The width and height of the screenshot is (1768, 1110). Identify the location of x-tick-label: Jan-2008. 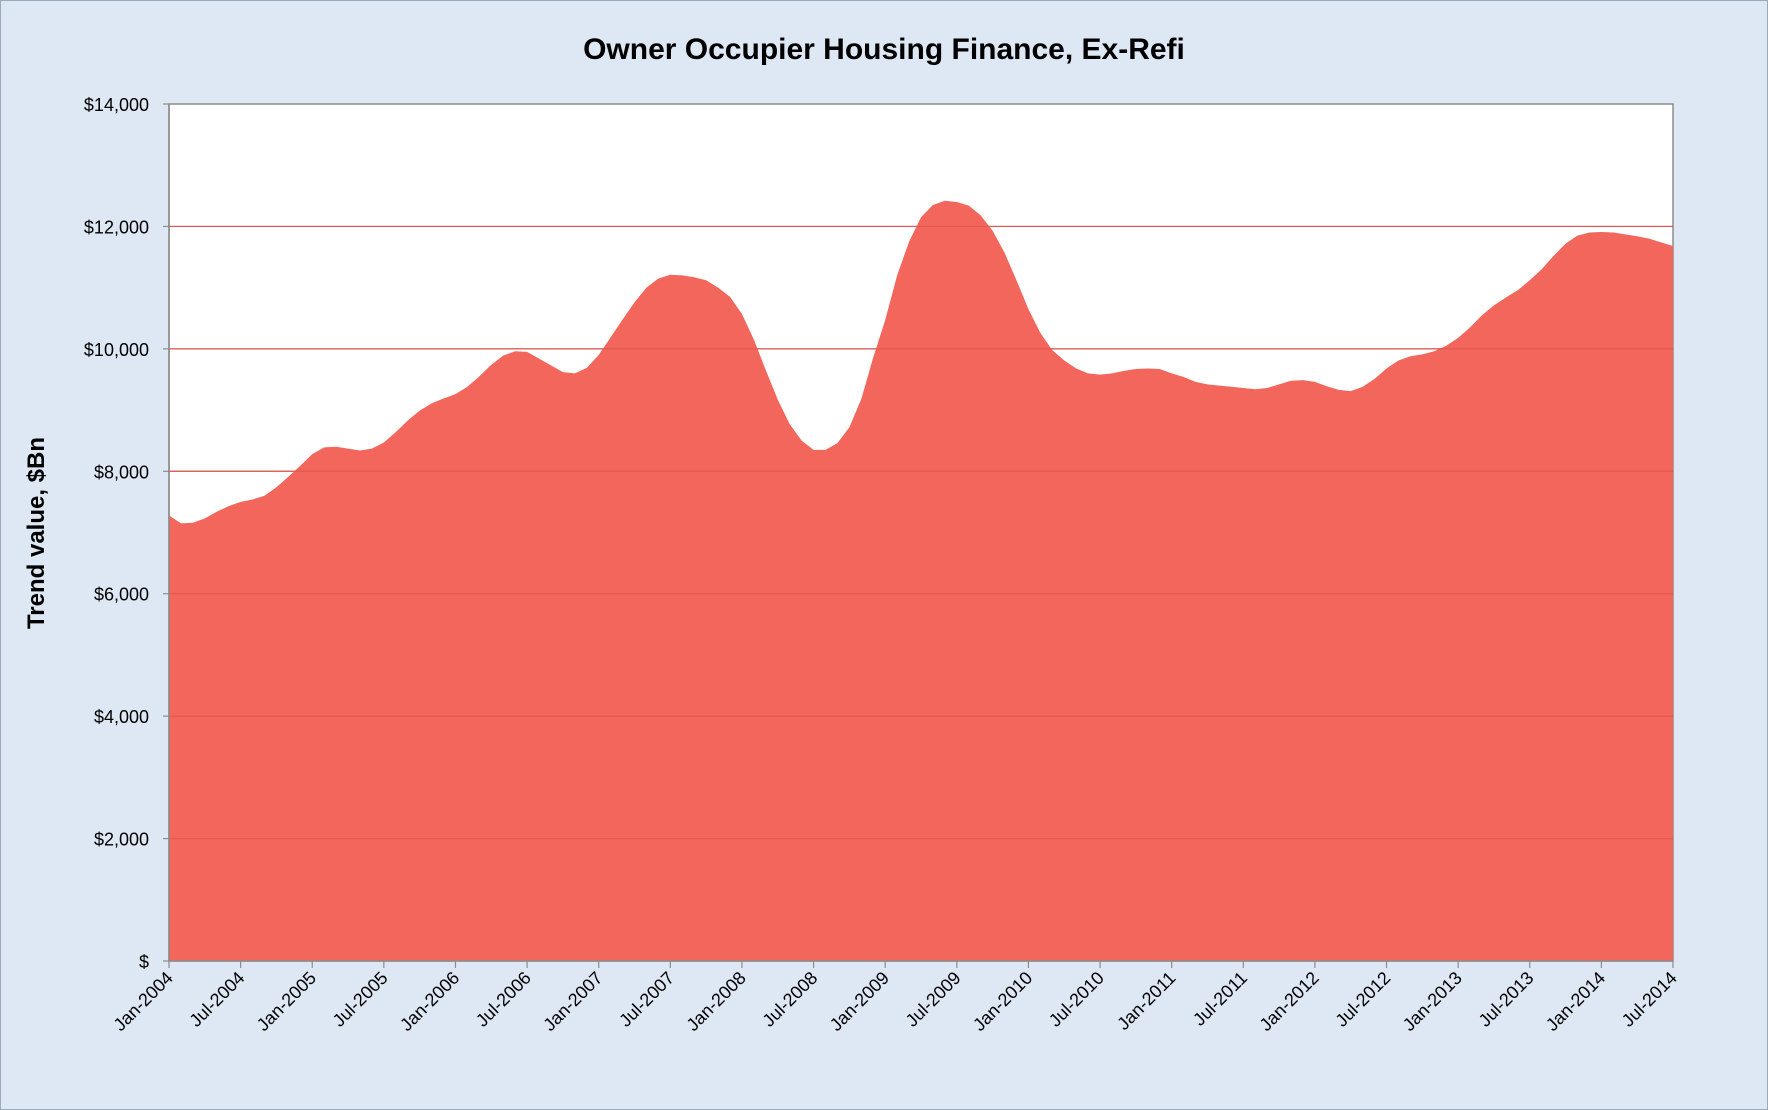
(716, 1001).